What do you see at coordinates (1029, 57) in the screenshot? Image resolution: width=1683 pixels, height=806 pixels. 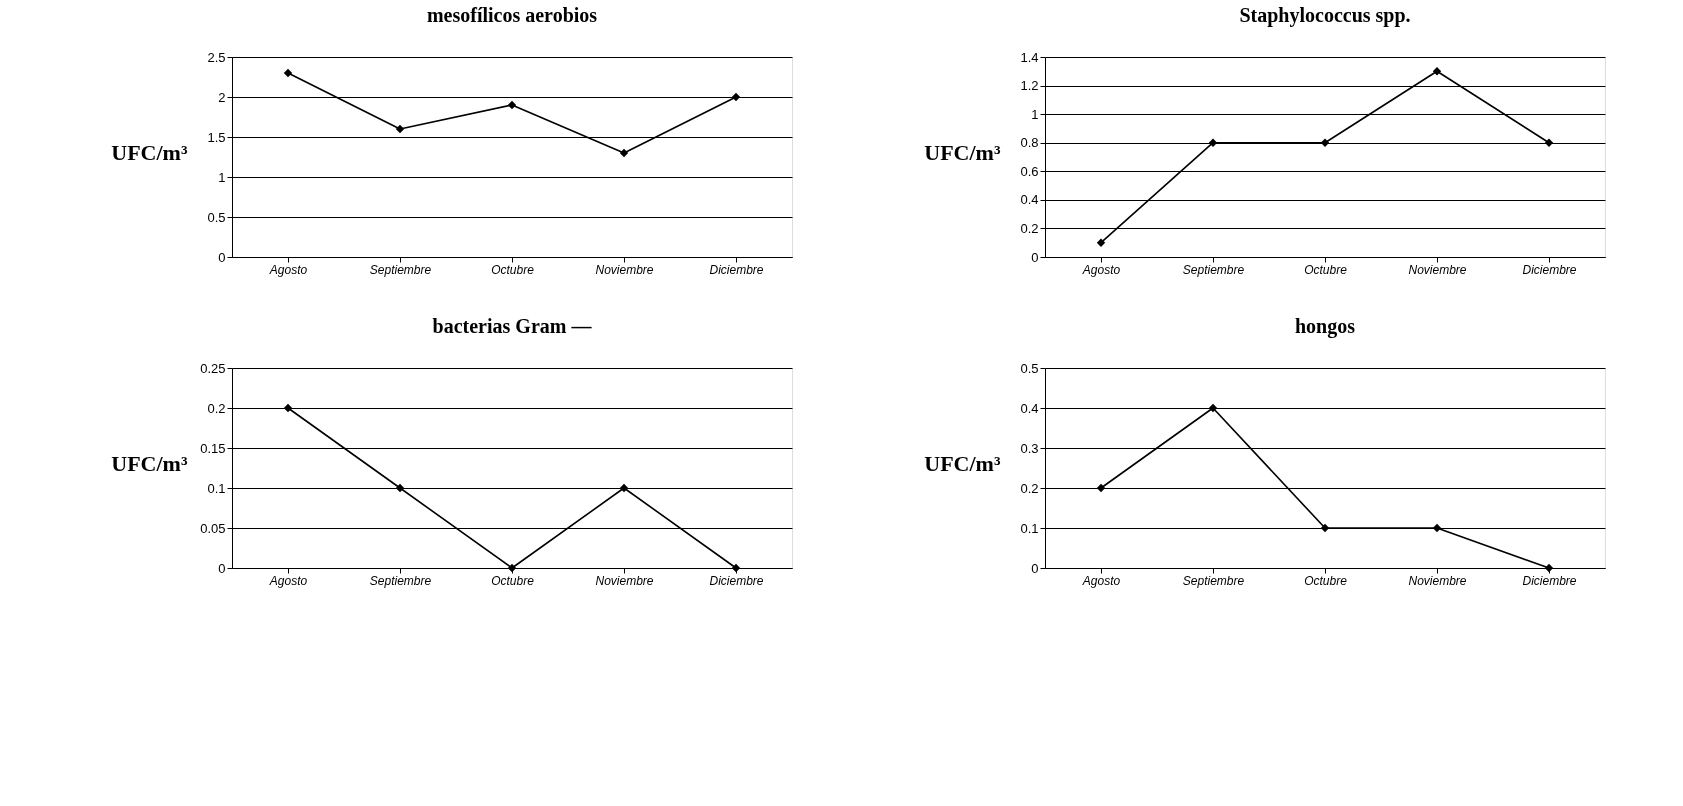 I see `y-tick-label: 1.4` at bounding box center [1029, 57].